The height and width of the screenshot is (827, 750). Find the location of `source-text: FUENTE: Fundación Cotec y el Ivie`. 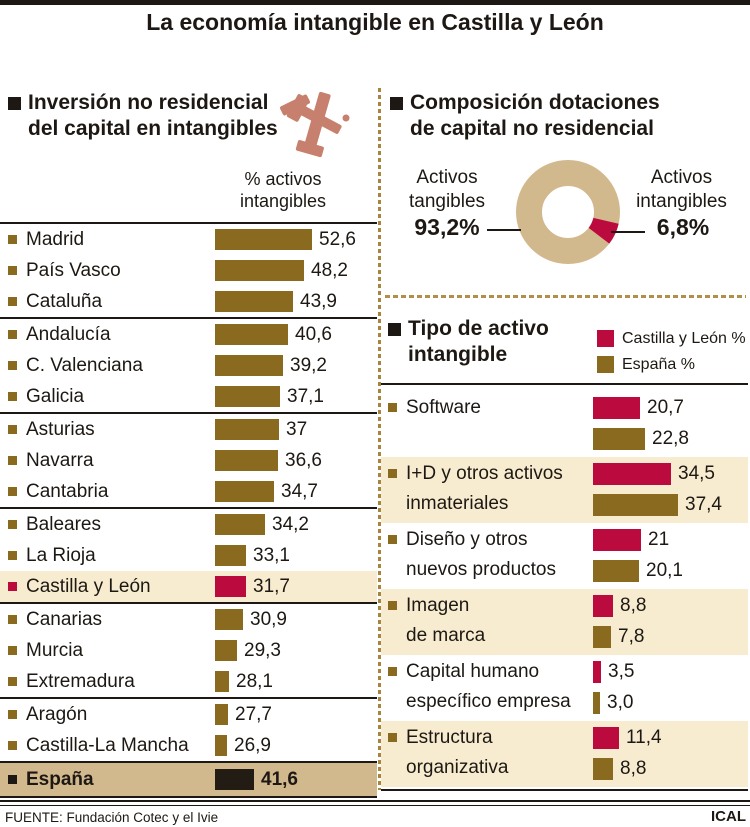

source-text: FUENTE: Fundación Cotec y el Ivie is located at coordinates (112, 817).